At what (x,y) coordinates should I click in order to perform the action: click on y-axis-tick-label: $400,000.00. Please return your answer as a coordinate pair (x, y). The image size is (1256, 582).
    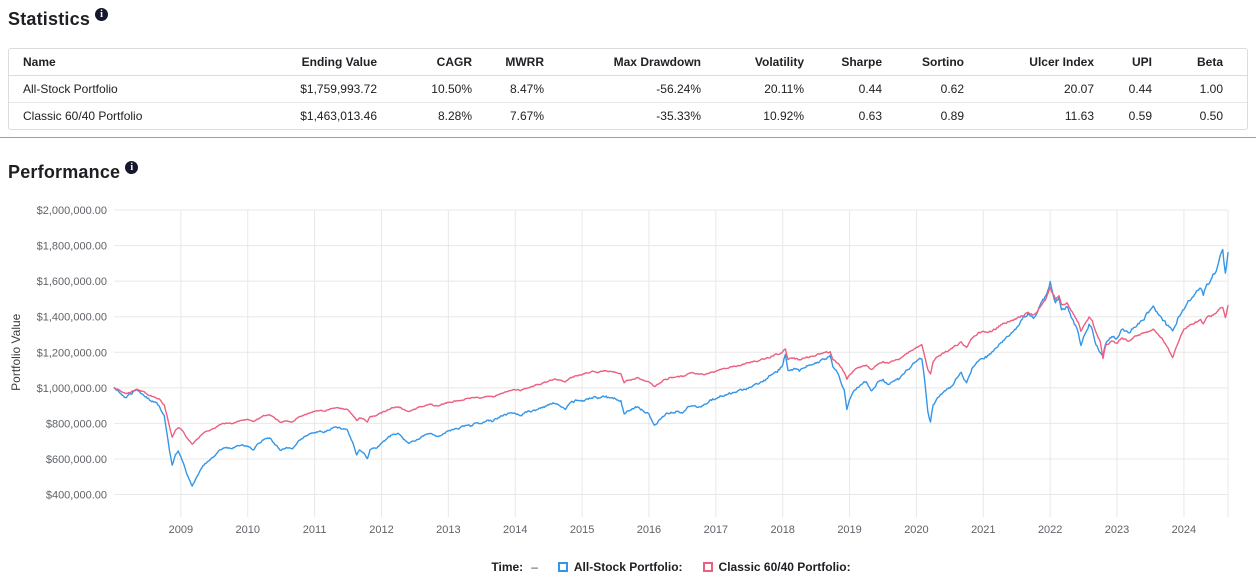
    Looking at the image, I should click on (76, 496).